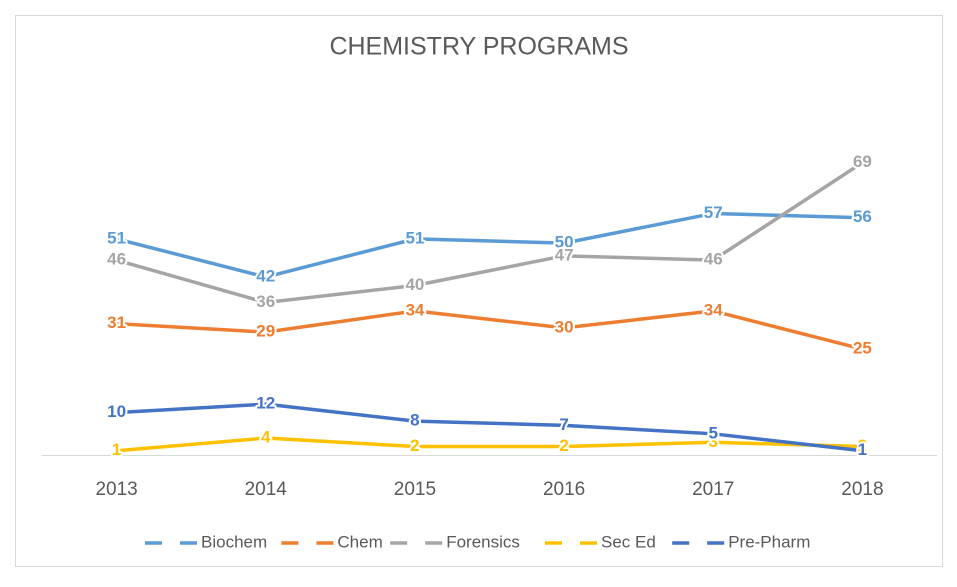 Image resolution: width=957 pixels, height=587 pixels. I want to click on x-tick-label: 2017, so click(713, 489).